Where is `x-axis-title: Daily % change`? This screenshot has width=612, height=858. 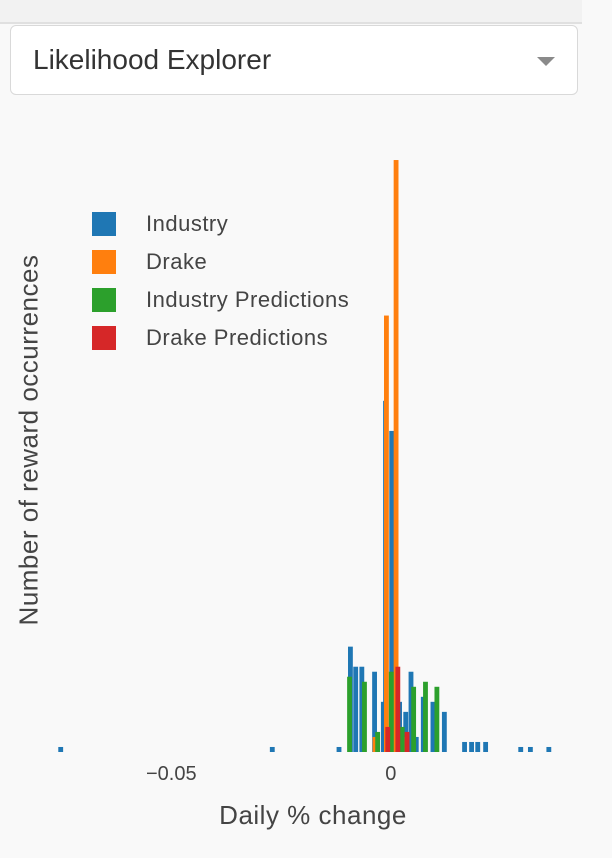
x-axis-title: Daily % change is located at coordinates (313, 815).